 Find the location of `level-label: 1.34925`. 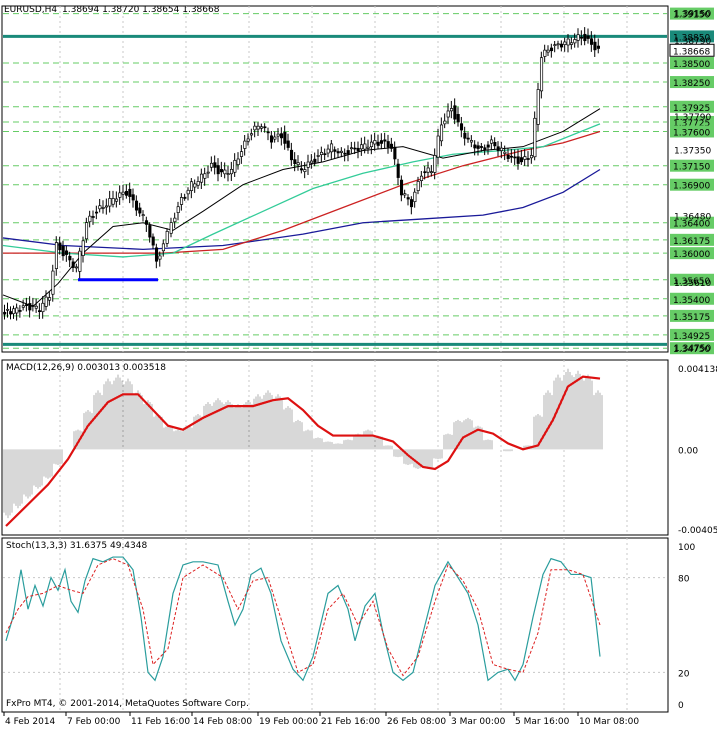

level-label: 1.34925 is located at coordinates (691, 337).